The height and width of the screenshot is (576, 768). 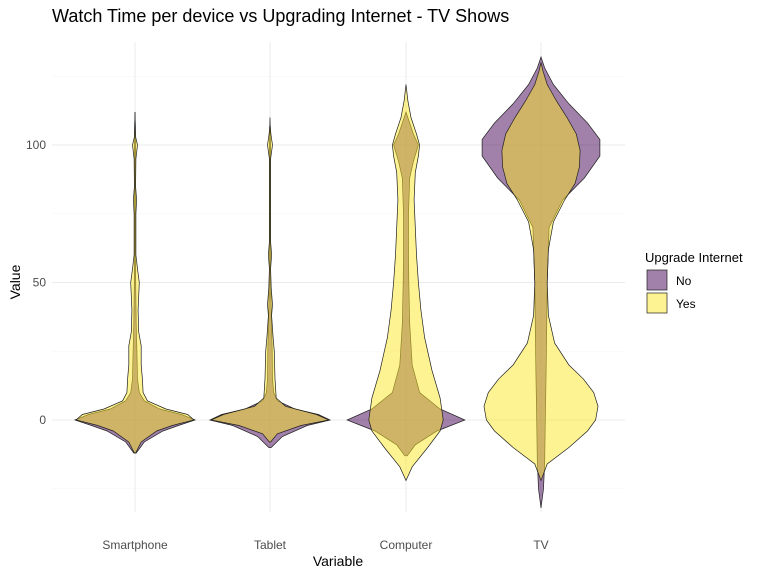 What do you see at coordinates (338, 561) in the screenshot?
I see `x-axis-title: Variable` at bounding box center [338, 561].